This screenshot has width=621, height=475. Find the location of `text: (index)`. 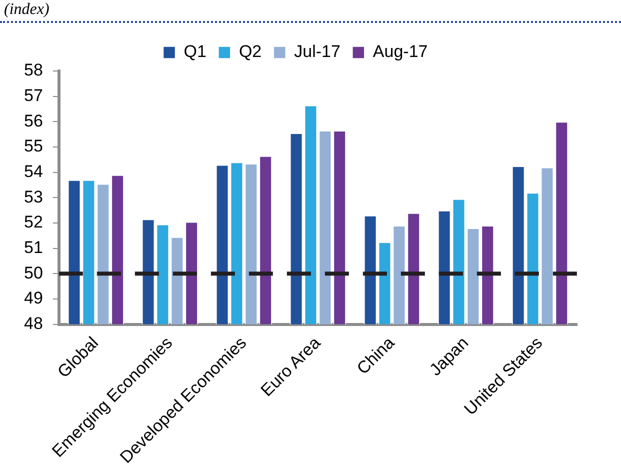

text: (index) is located at coordinates (27, 10).